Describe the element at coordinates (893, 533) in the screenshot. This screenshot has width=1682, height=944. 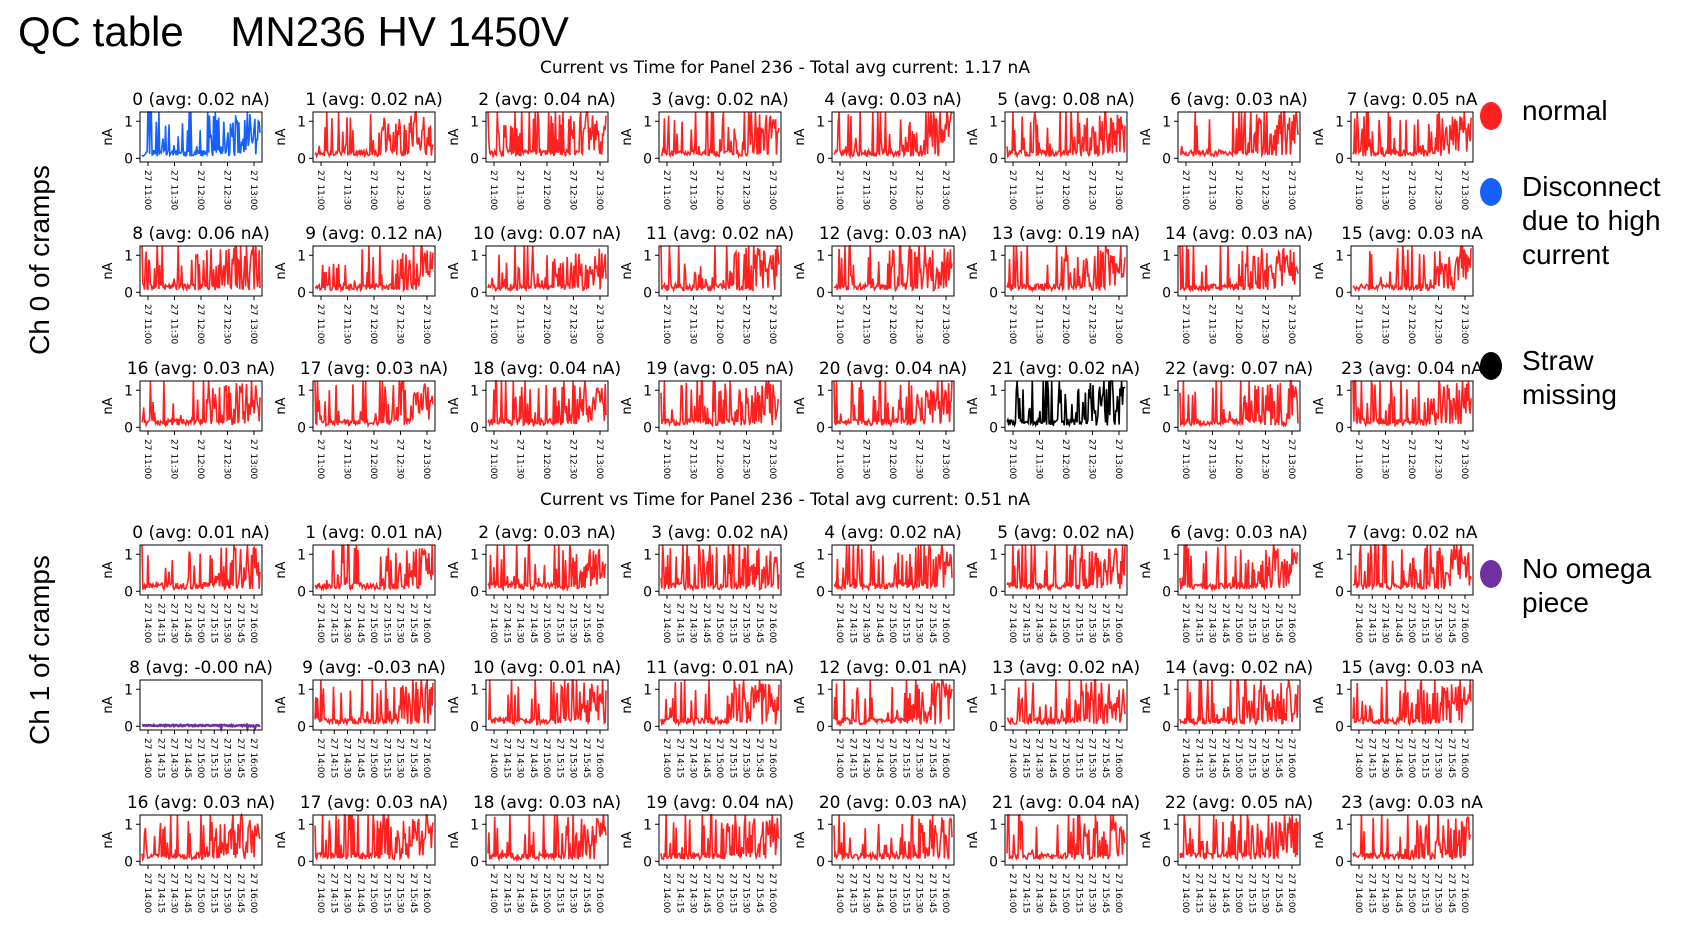
I see `panel-title: 4 (avg: 0.02 nA)` at that location.